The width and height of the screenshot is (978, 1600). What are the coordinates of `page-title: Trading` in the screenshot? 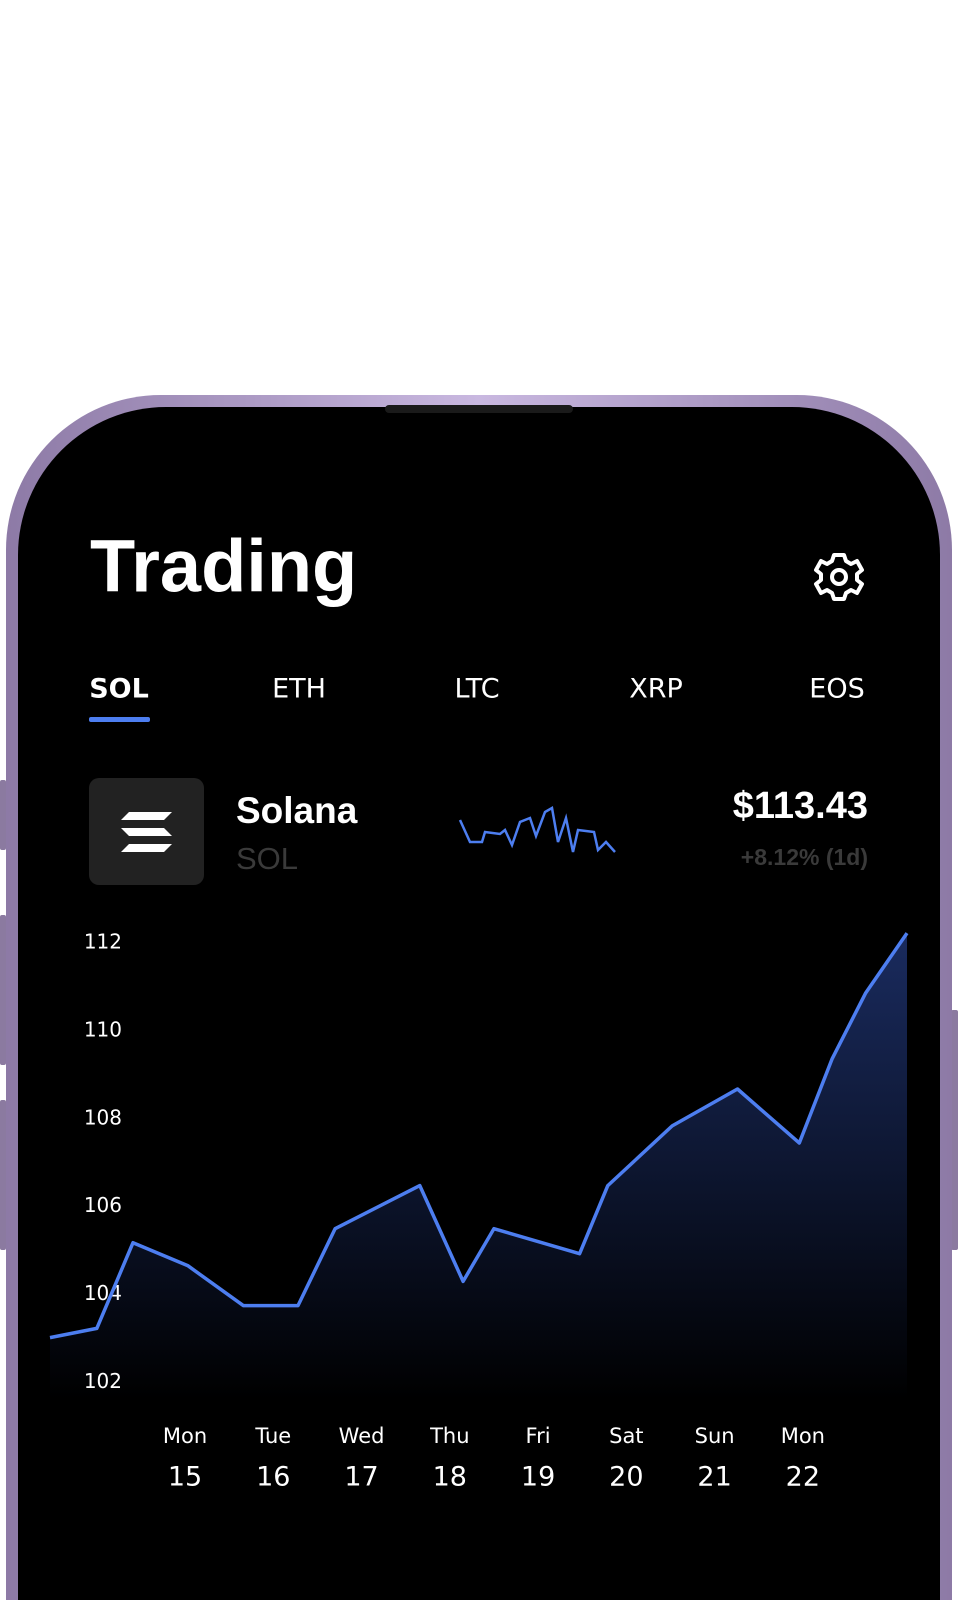 It's located at (223, 566).